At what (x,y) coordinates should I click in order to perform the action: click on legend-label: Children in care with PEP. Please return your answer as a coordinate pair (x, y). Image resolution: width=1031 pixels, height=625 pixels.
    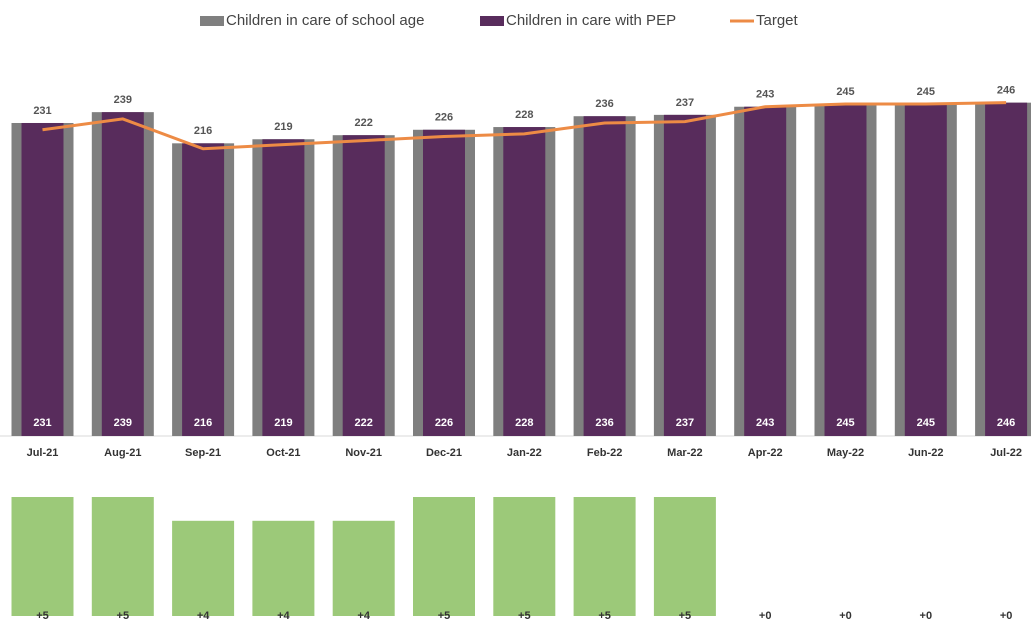
    Looking at the image, I should click on (591, 20).